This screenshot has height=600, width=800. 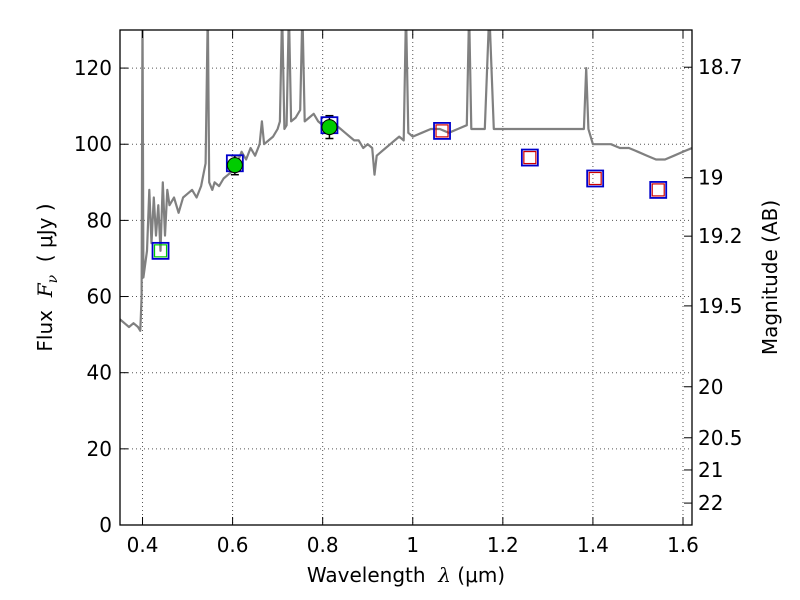 What do you see at coordinates (143, 545) in the screenshot?
I see `x-tick-label: 0.4` at bounding box center [143, 545].